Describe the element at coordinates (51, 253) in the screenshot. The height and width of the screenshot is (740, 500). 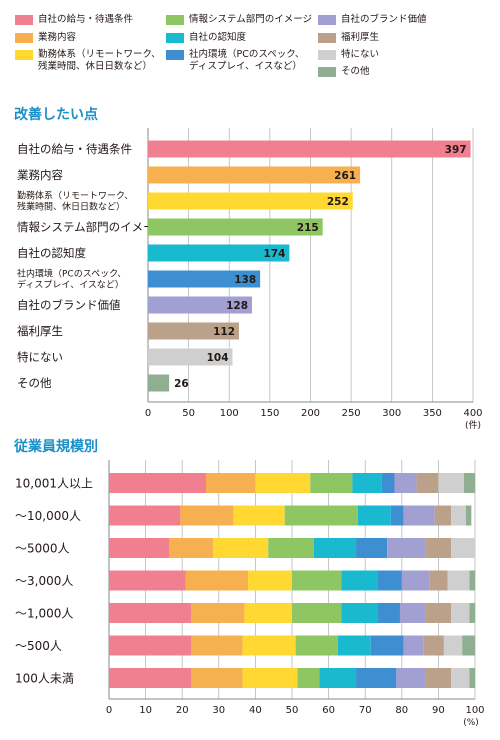
I see `category-label: 自社の認知度` at that location.